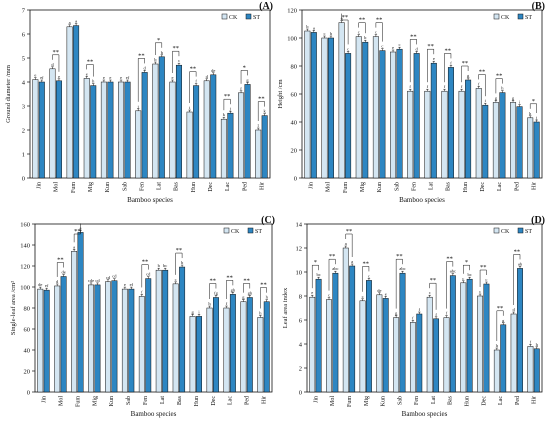 This screenshot has height=430, width=550. Describe the element at coordinates (280, 93) in the screenshot. I see `y-axis-label: Height /cm` at that location.